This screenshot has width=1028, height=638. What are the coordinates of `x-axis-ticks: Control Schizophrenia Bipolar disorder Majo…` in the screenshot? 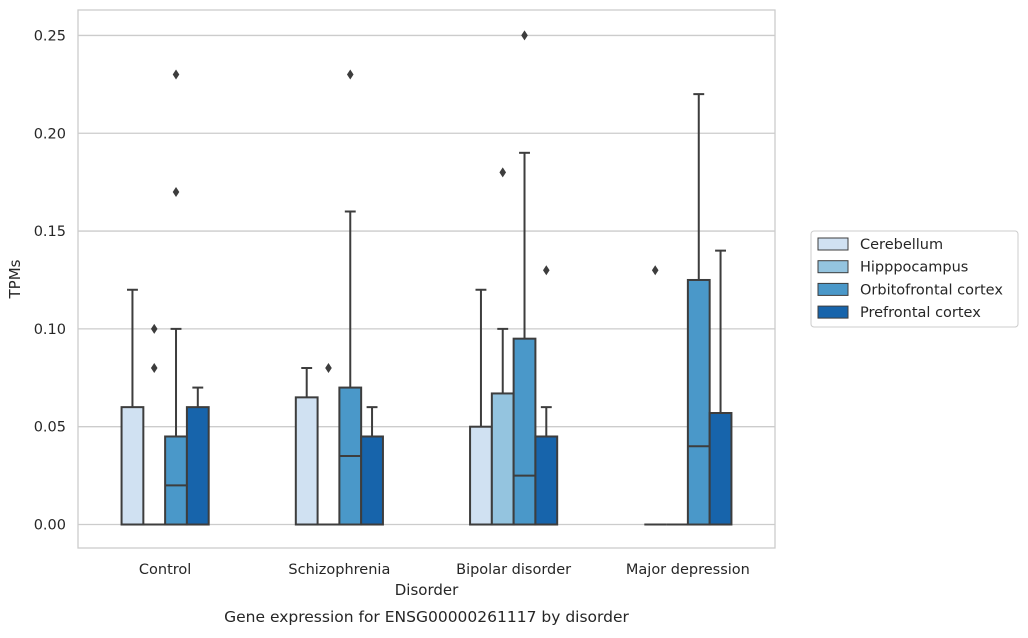 It's located at (444, 570).